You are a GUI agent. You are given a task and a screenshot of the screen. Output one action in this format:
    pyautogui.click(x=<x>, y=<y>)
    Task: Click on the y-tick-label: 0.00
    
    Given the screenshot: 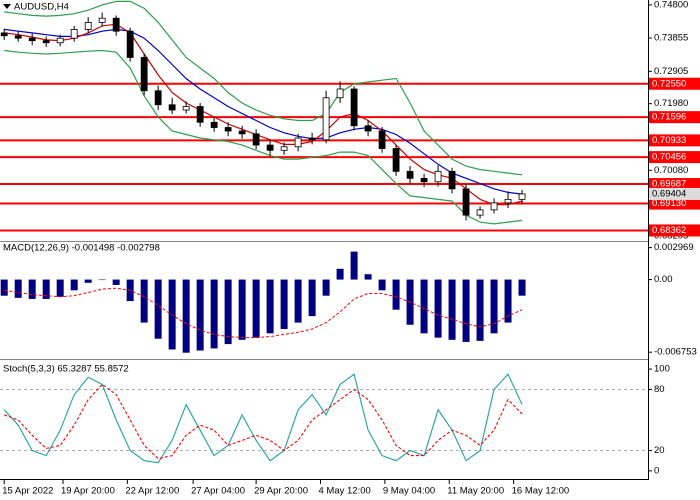 What is the action you would take?
    pyautogui.click(x=663, y=279)
    